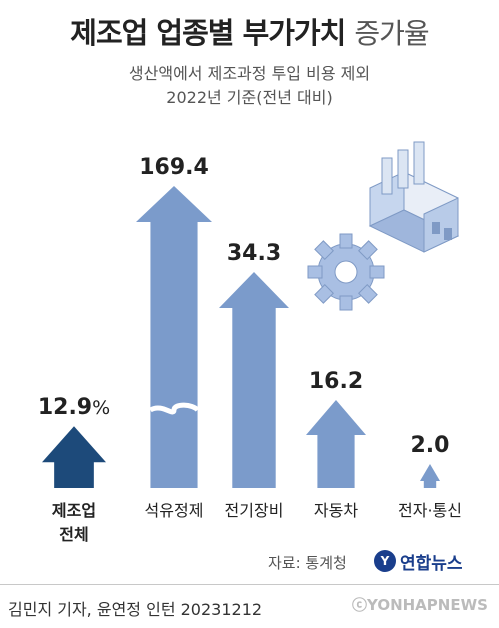 This screenshot has width=499, height=628. Describe the element at coordinates (249, 584) in the screenshot. I see `footer-divider` at that location.